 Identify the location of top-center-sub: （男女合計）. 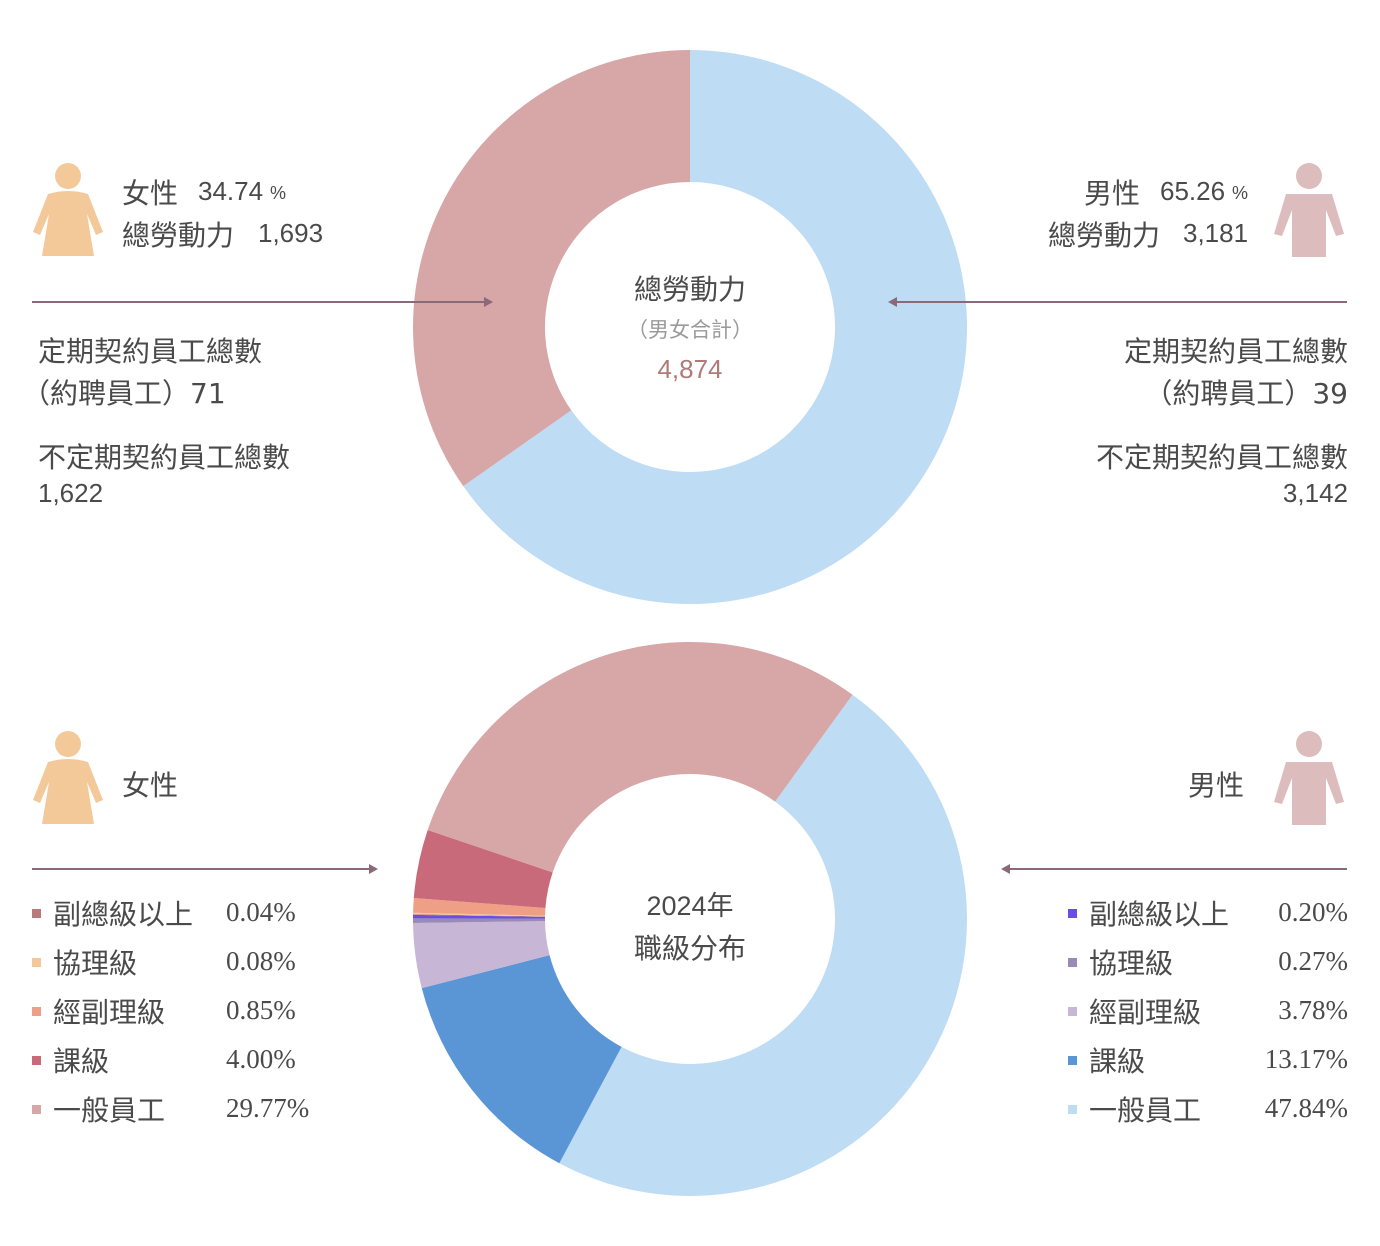
(690, 330).